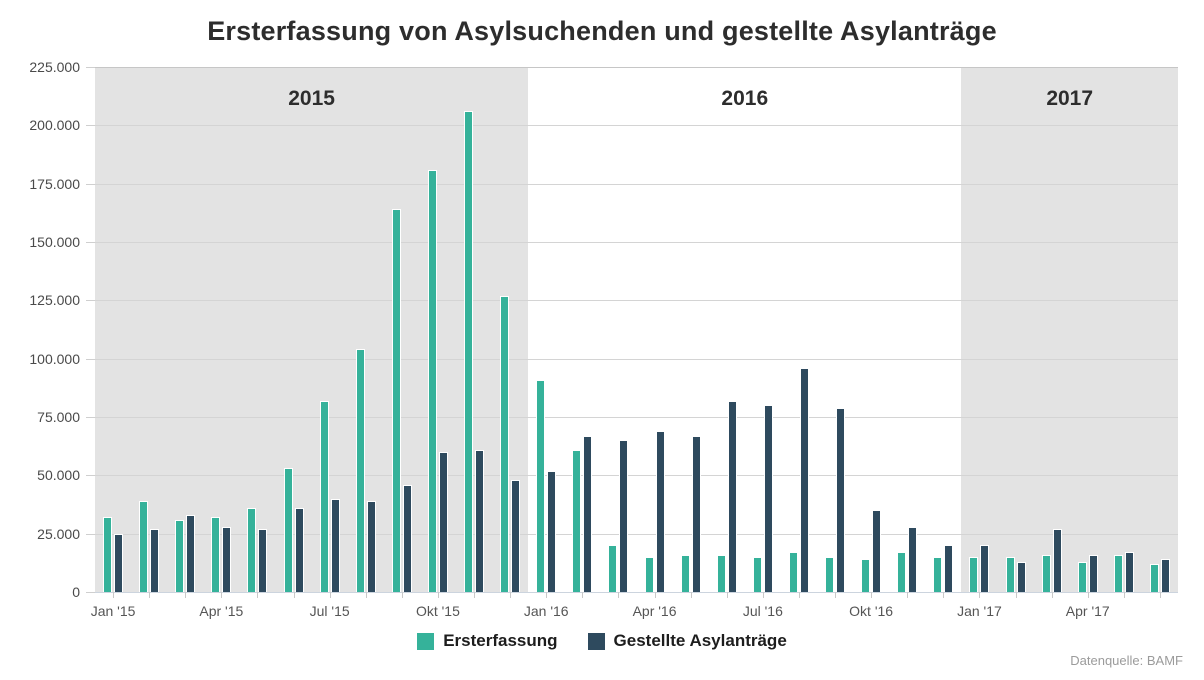  Describe the element at coordinates (745, 98) in the screenshot. I see `year-label-2016: 2016` at that location.